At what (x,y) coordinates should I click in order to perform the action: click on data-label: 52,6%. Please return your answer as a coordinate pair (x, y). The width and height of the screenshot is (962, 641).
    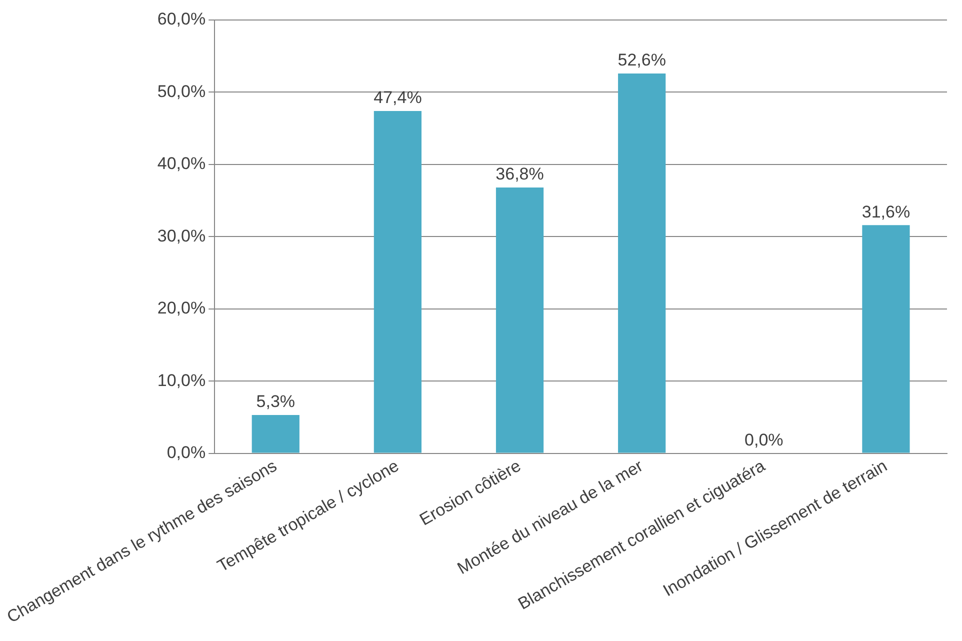
    Looking at the image, I should click on (642, 60).